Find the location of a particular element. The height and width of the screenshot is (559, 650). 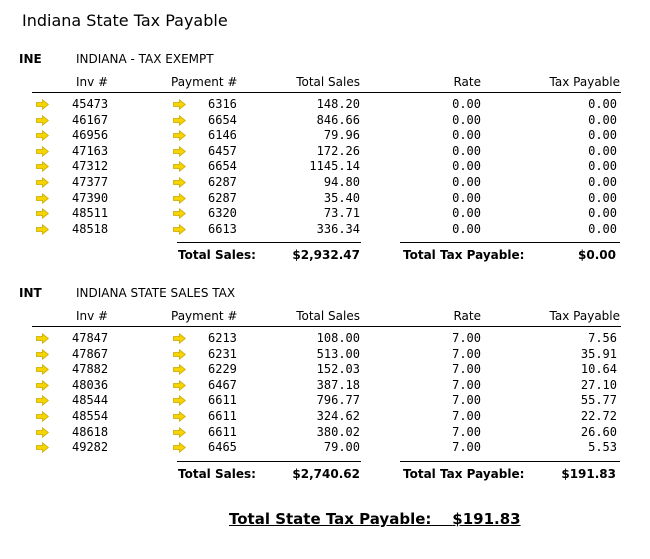

table-row: 48554 6611 324.62 7.00 22.72 is located at coordinates (325, 416).